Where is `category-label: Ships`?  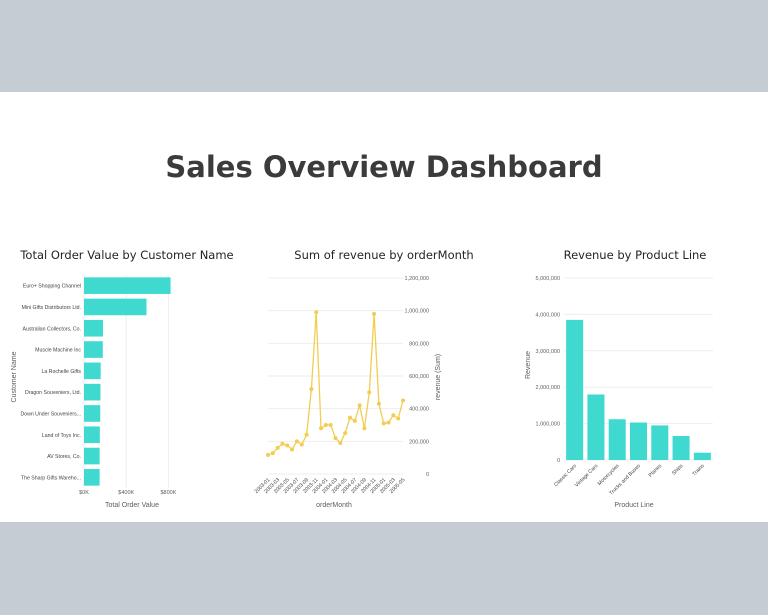
category-label: Ships is located at coordinates (678, 470).